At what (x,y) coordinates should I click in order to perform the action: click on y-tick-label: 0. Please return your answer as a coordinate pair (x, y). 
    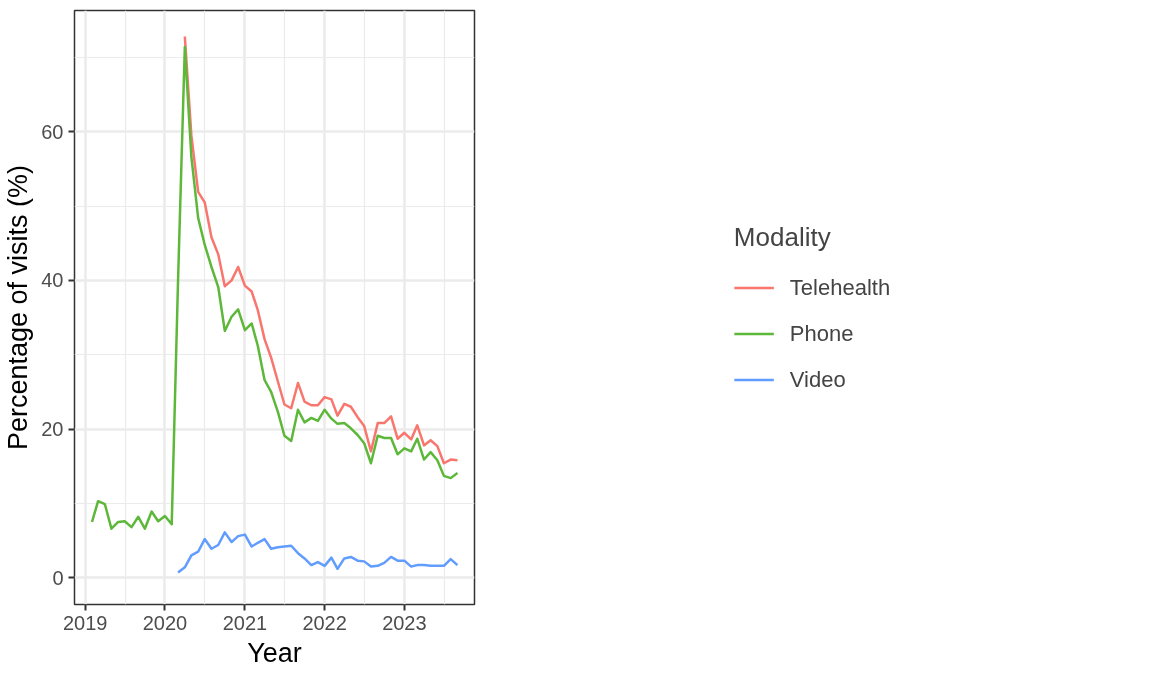
    Looking at the image, I should click on (58, 577).